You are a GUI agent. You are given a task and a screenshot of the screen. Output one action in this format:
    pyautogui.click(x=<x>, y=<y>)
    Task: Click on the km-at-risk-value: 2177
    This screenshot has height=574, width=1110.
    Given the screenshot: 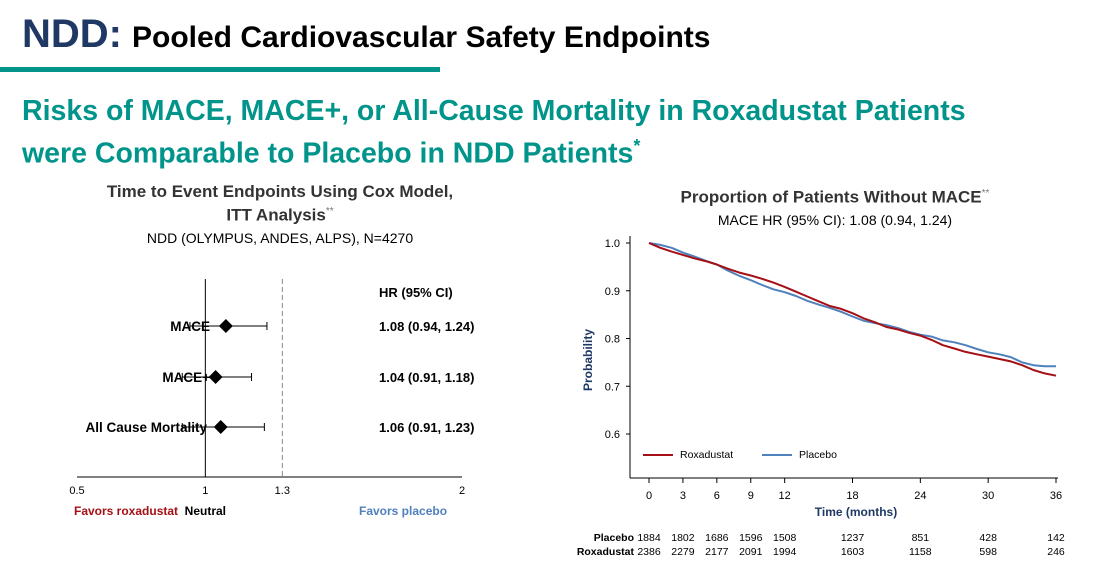 What is the action you would take?
    pyautogui.click(x=717, y=552)
    